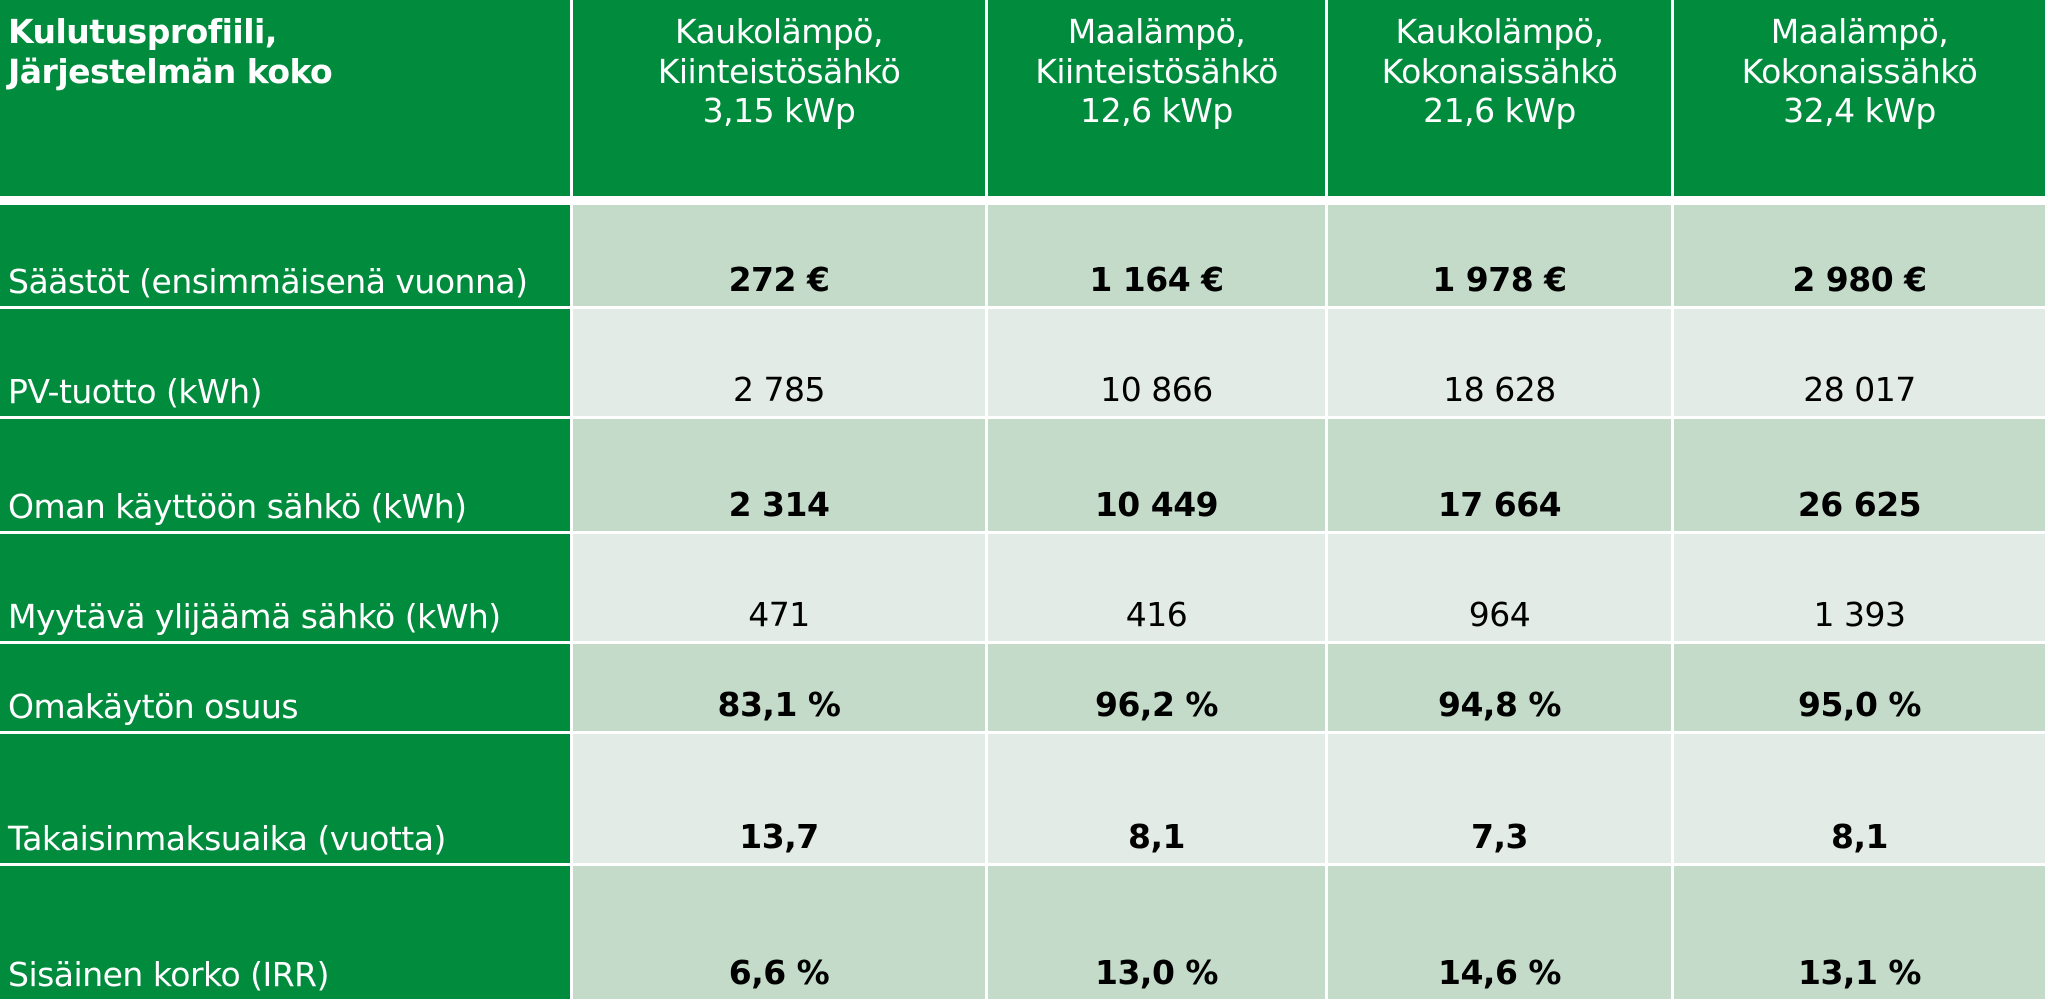 This screenshot has height=1005, width=2048. I want to click on value-cell: 10 866, so click(1156, 362).